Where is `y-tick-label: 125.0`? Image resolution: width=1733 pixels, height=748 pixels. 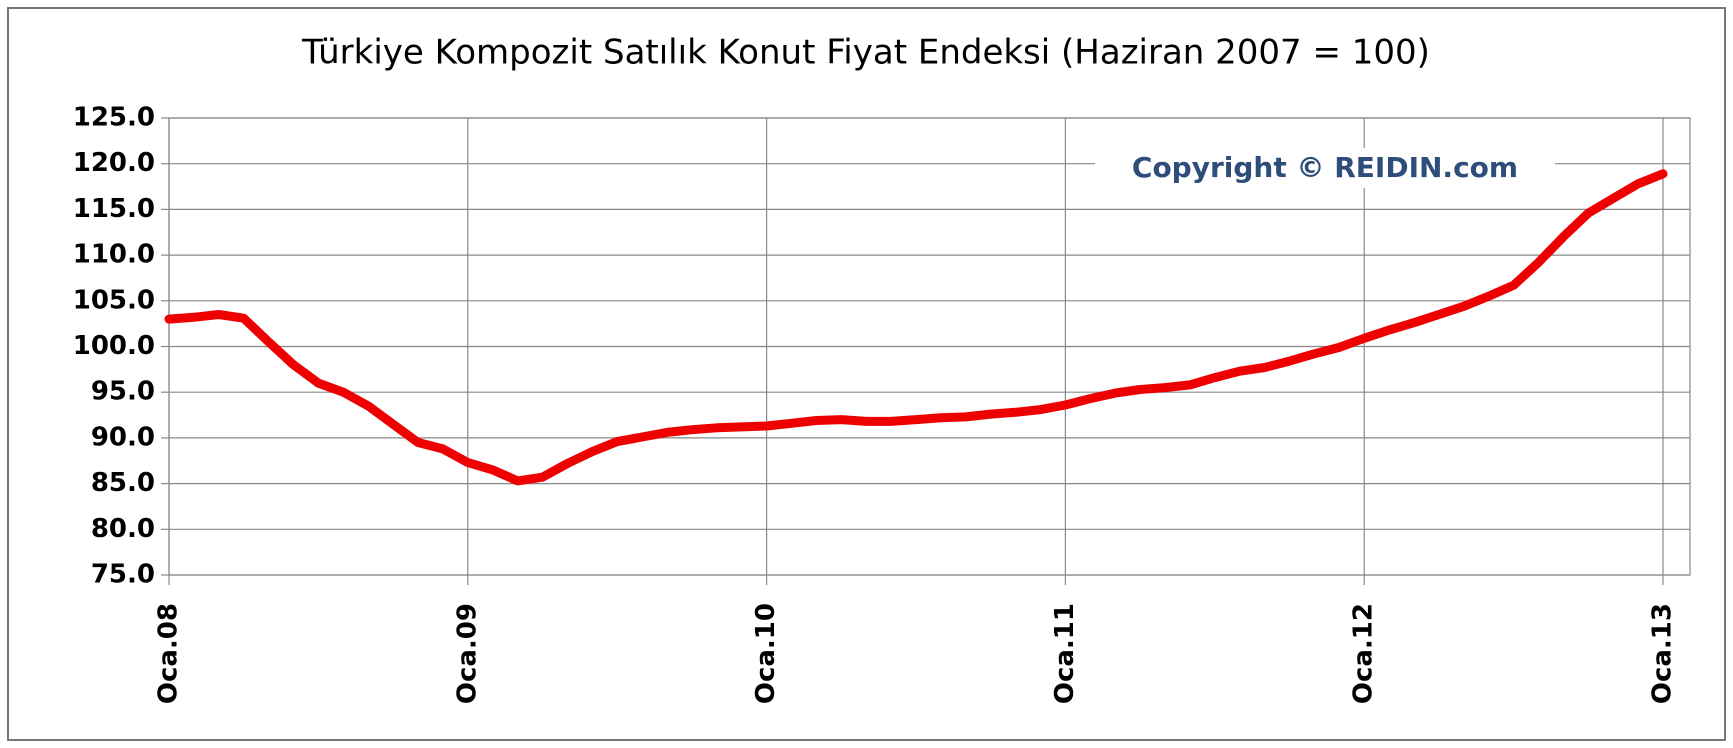
y-tick-label: 125.0 is located at coordinates (114, 118).